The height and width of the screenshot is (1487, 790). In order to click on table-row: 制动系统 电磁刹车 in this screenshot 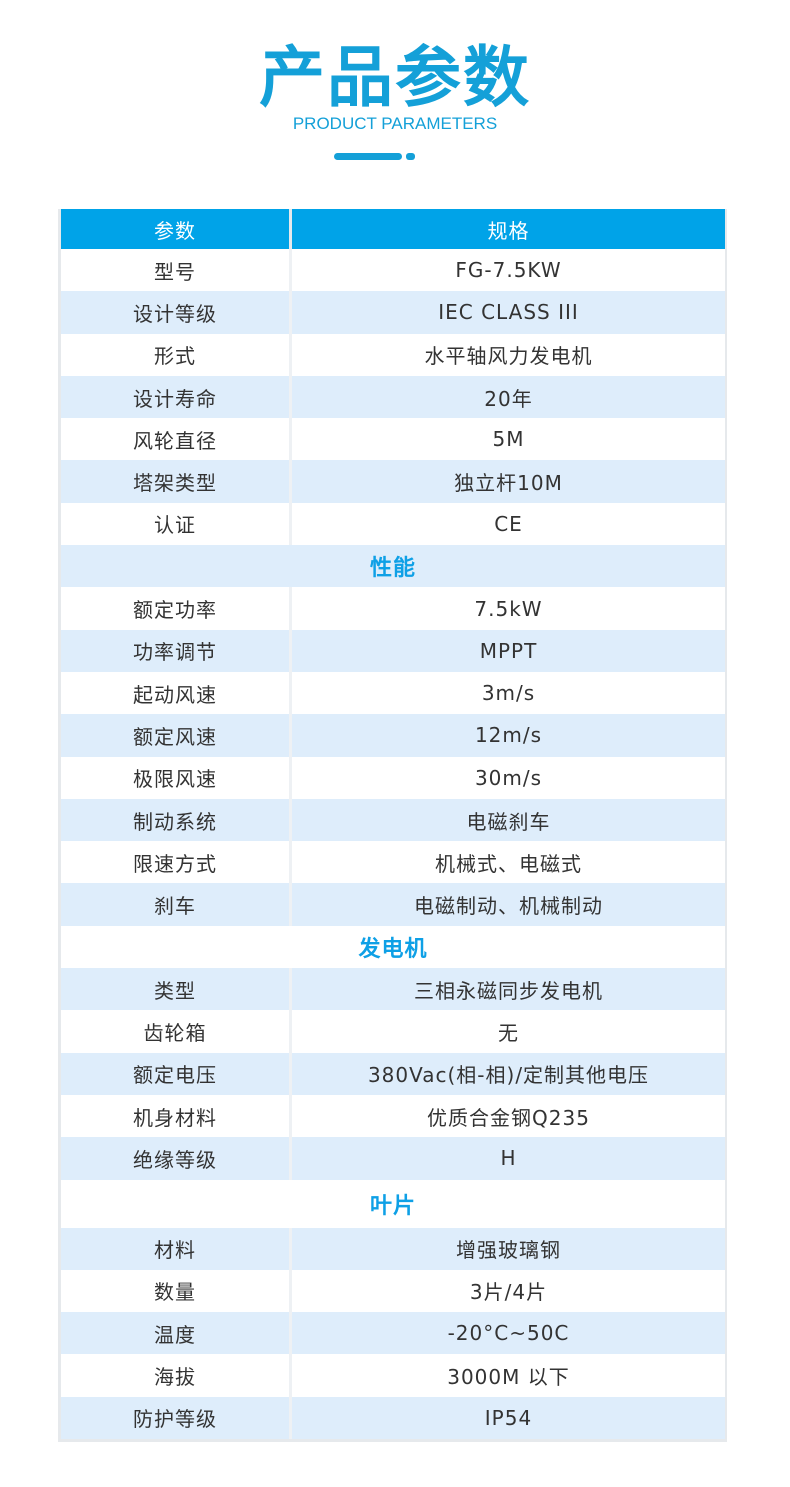, I will do `click(393, 820)`.